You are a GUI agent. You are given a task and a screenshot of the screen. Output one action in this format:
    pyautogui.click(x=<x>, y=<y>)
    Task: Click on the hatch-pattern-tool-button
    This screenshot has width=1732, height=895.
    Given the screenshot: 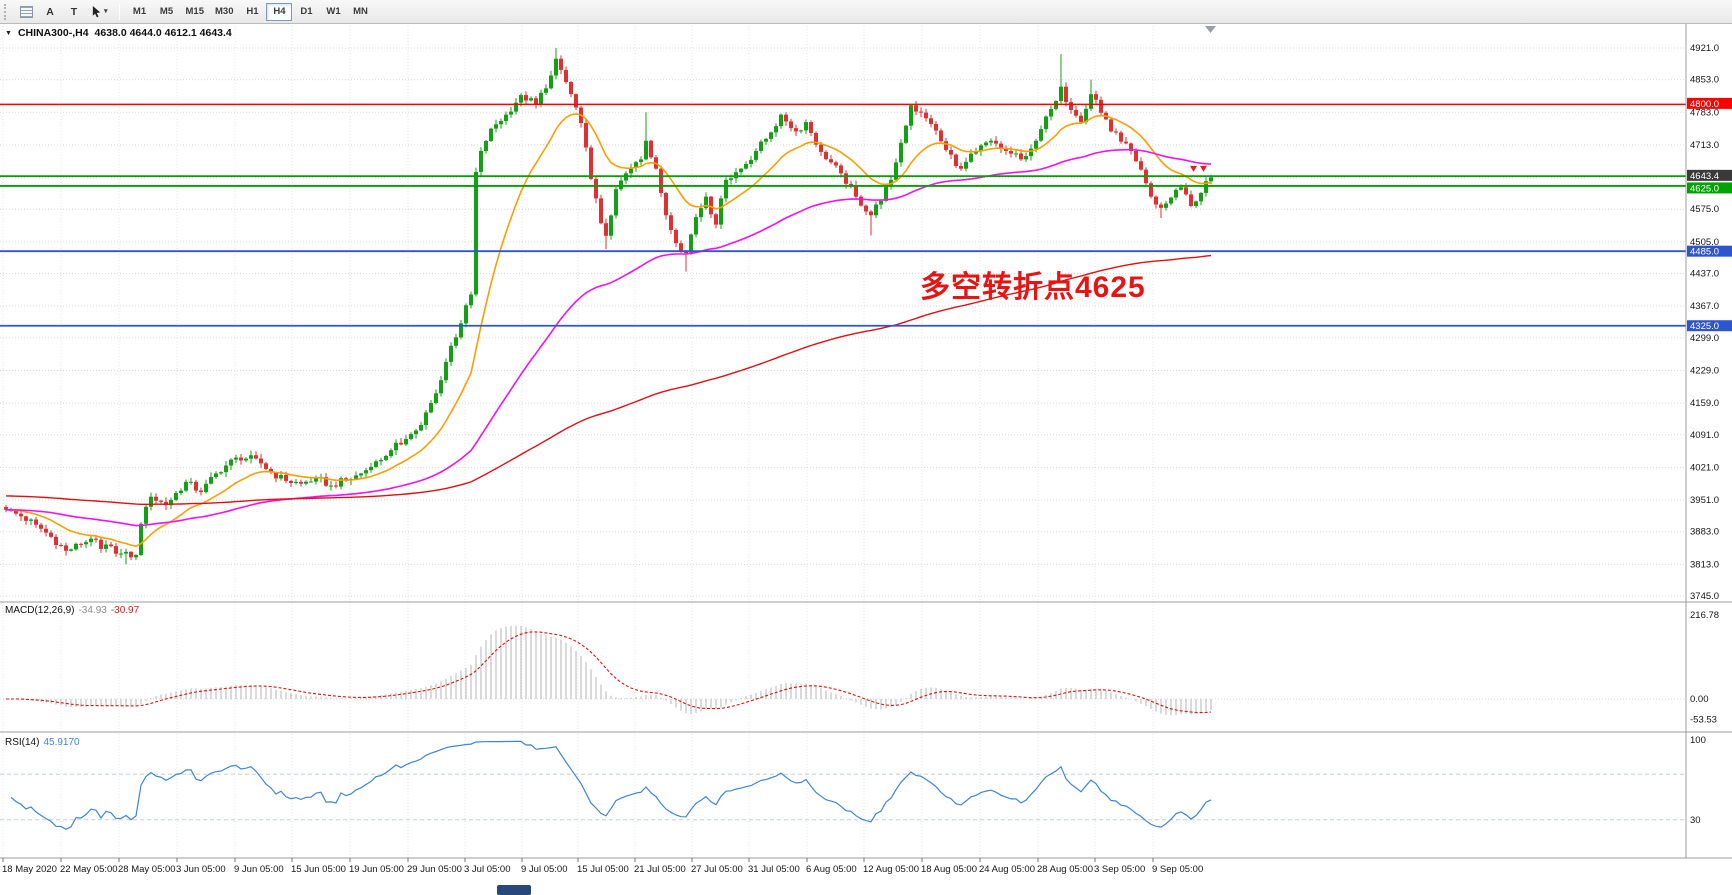 What is the action you would take?
    pyautogui.click(x=26, y=11)
    